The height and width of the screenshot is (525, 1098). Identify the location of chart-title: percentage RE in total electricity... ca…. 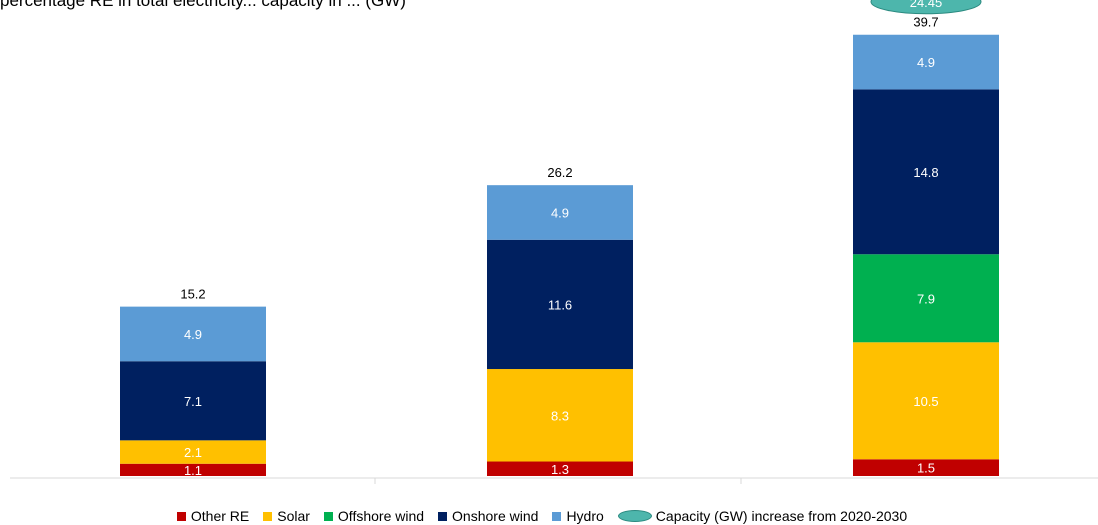
(203, 5).